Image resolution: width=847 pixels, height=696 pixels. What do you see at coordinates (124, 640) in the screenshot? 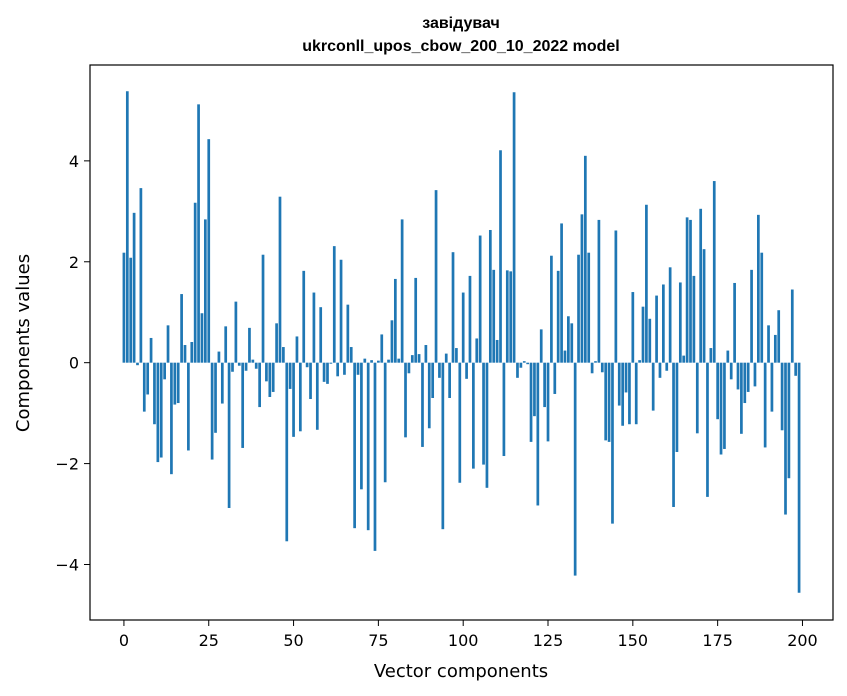
I see `x-tick-label: 0` at bounding box center [124, 640].